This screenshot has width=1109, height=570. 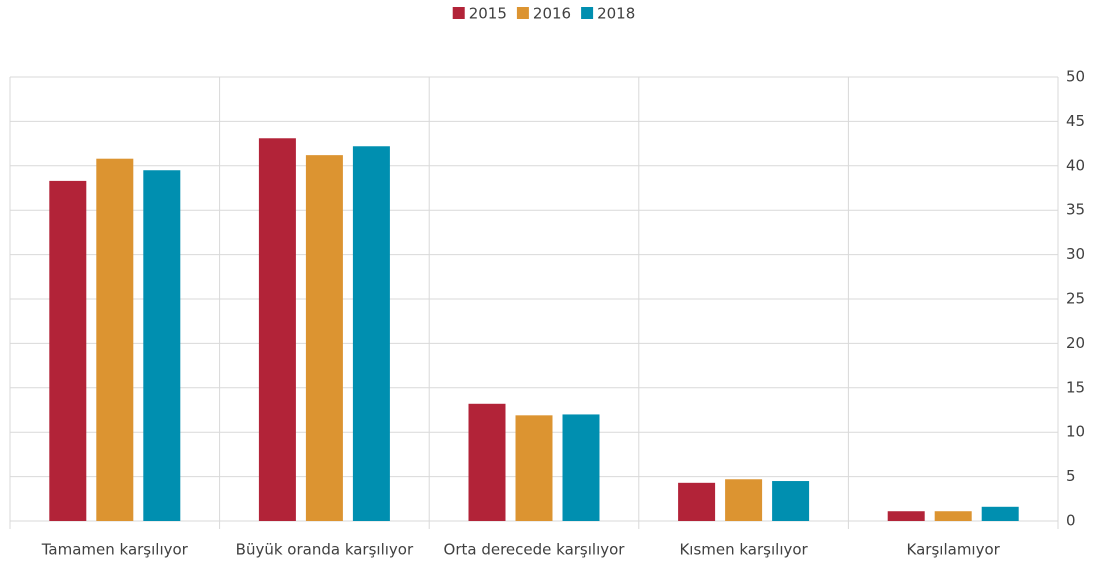 What do you see at coordinates (616, 14) in the screenshot?
I see `legend-label: 2018` at bounding box center [616, 14].